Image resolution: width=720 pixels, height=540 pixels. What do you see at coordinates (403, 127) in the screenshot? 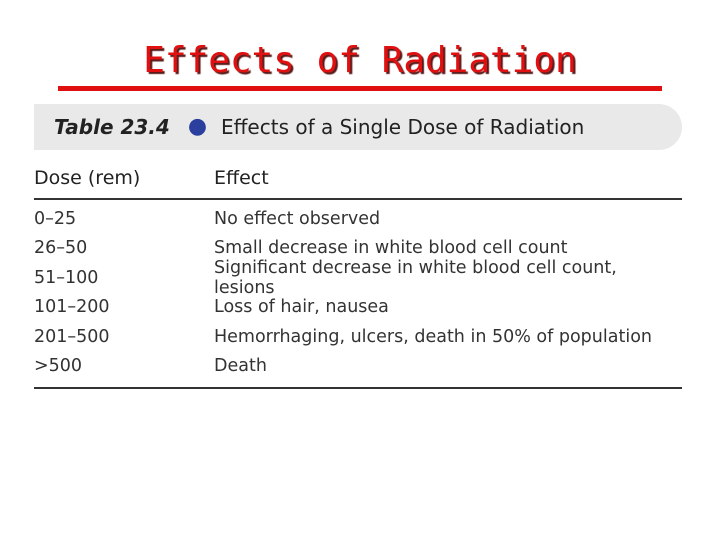
I see `table-caption: Effects of a Single Dose of Radiation` at bounding box center [403, 127].